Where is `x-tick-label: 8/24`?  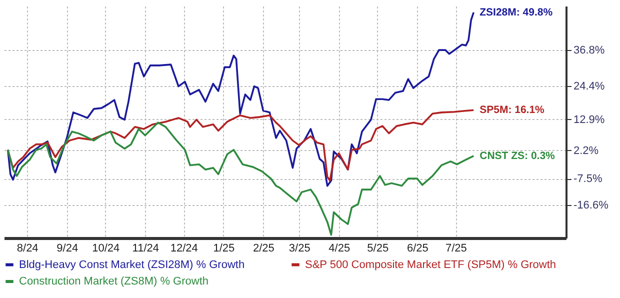 x-tick-label: 8/24 is located at coordinates (27, 248).